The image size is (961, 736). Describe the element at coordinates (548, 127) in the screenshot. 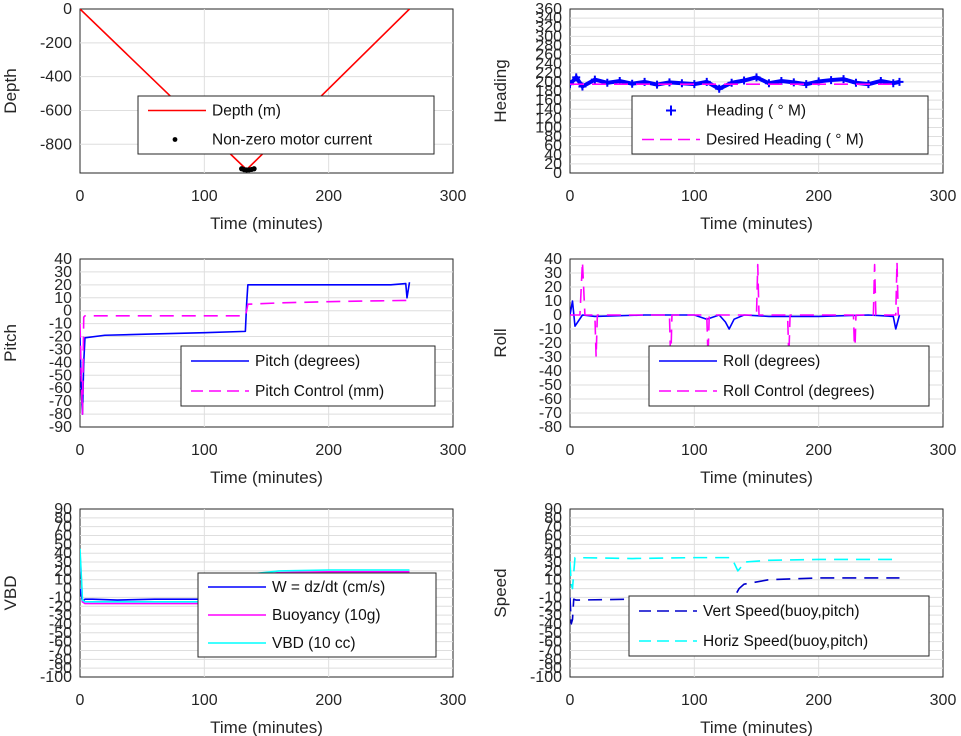

I see `y-tick-label: 100` at that location.